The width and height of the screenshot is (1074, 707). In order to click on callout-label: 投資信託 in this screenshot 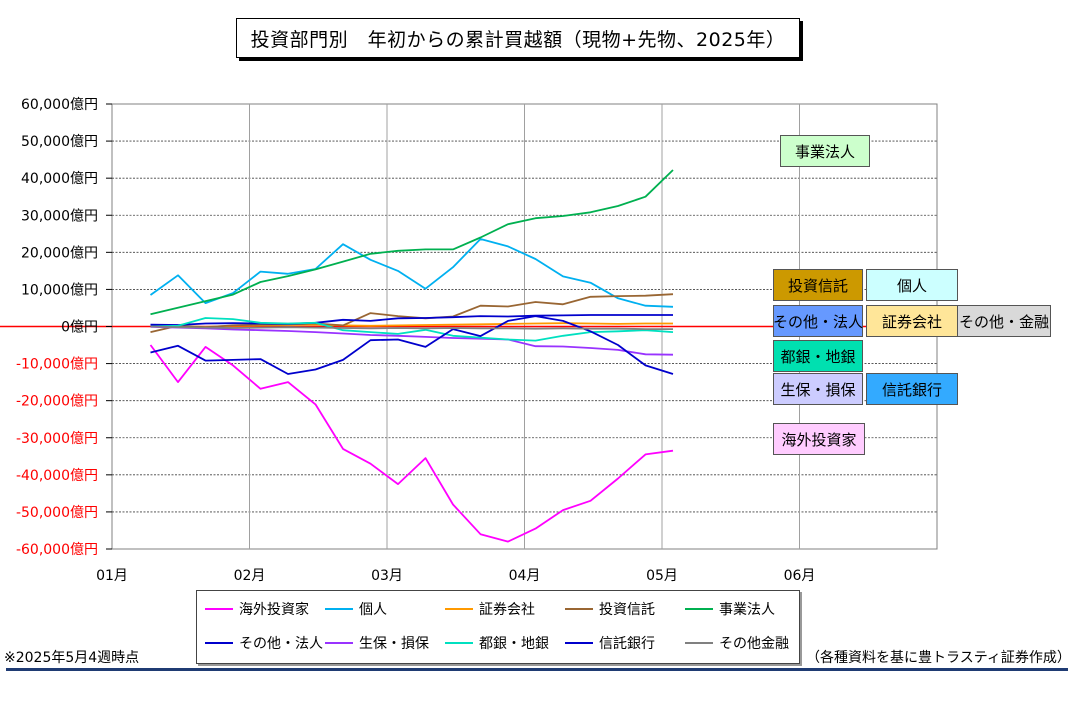, I will do `click(818, 285)`.